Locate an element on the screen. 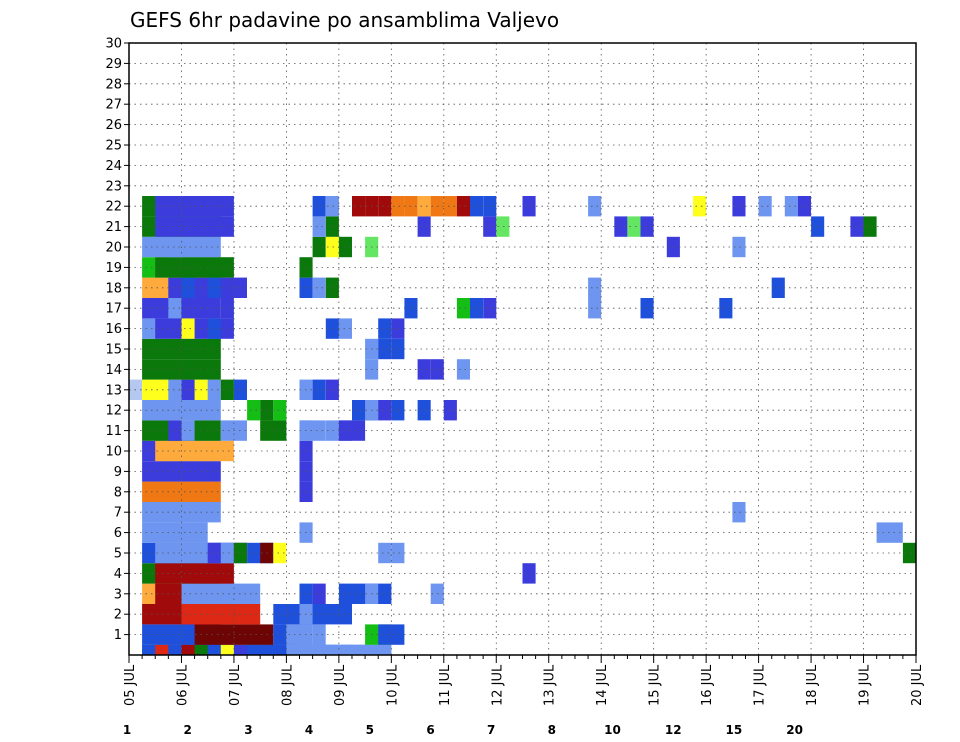 Image resolution: width=960 pixels, height=742 pixels. y-tick-label: 28 is located at coordinates (113, 84).